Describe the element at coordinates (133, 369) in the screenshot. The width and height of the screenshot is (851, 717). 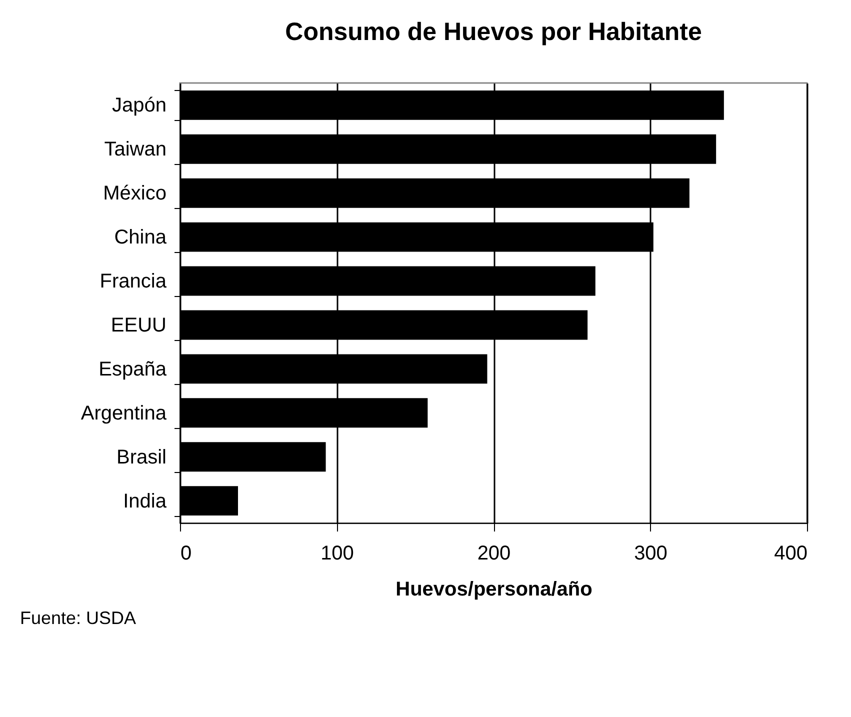
I see `y-tick-label: España` at that location.